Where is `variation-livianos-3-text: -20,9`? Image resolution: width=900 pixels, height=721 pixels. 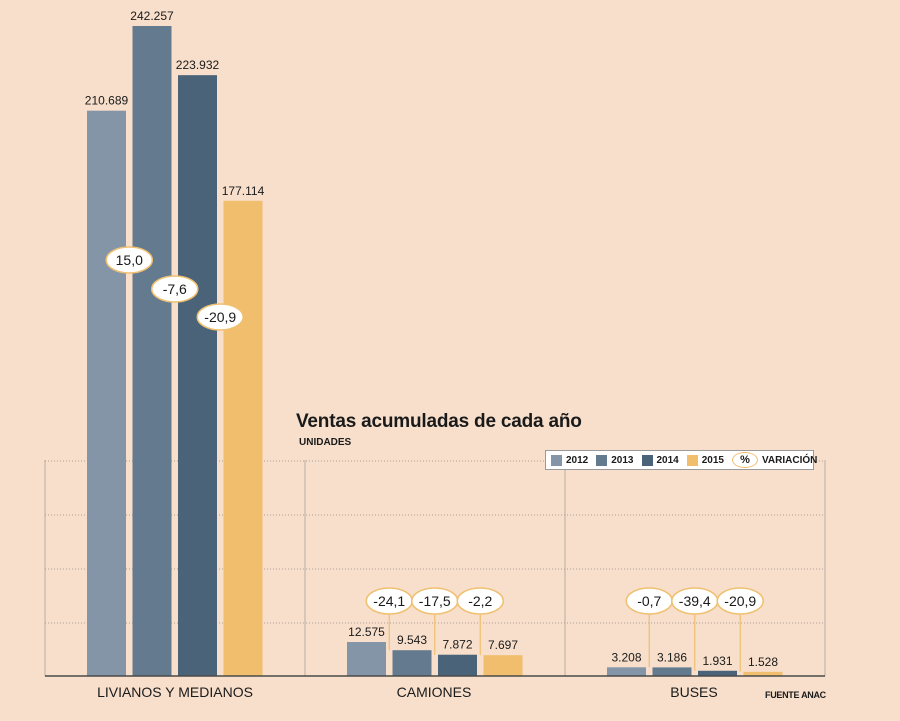 variation-livianos-3-text: -20,9 is located at coordinates (220, 317).